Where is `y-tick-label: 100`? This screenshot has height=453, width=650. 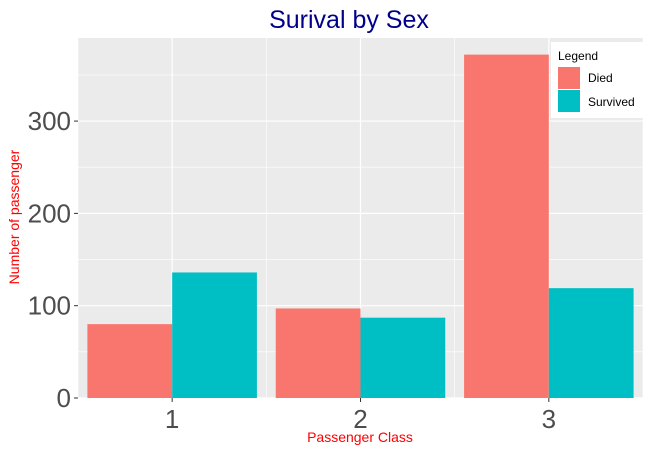 y-tick-label: 100 is located at coordinates (49, 306).